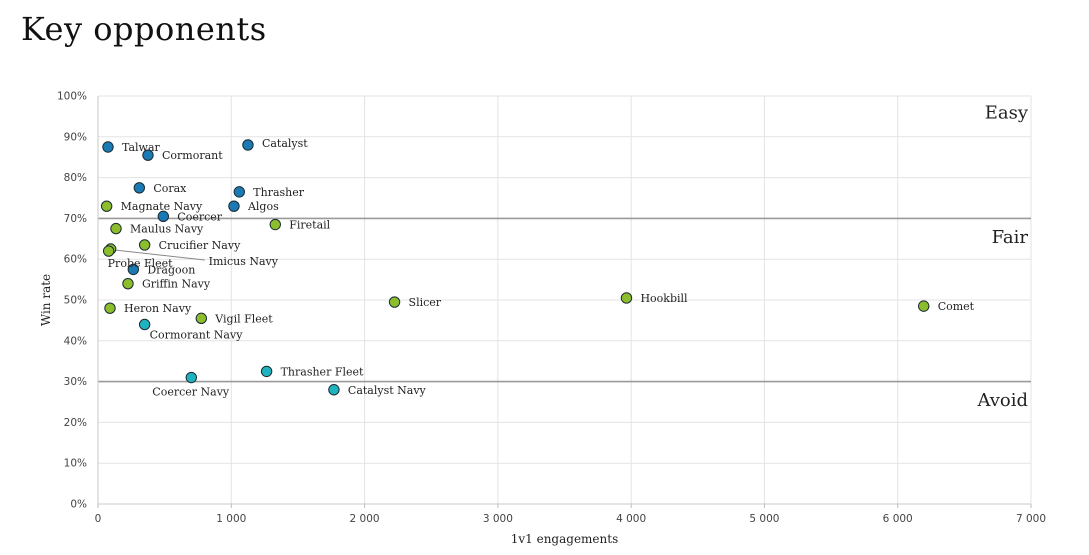 The height and width of the screenshot is (555, 1089). I want to click on point-heron-navy, so click(110, 308).